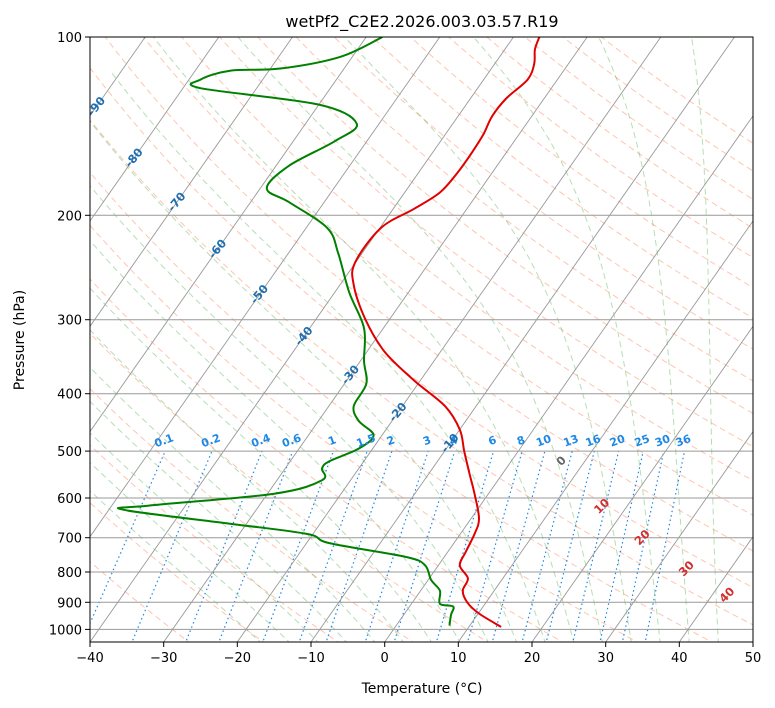 Image resolution: width=775 pixels, height=708 pixels. Describe the element at coordinates (617, 441) in the screenshot. I see `mixing-ratio-label: 20` at that location.